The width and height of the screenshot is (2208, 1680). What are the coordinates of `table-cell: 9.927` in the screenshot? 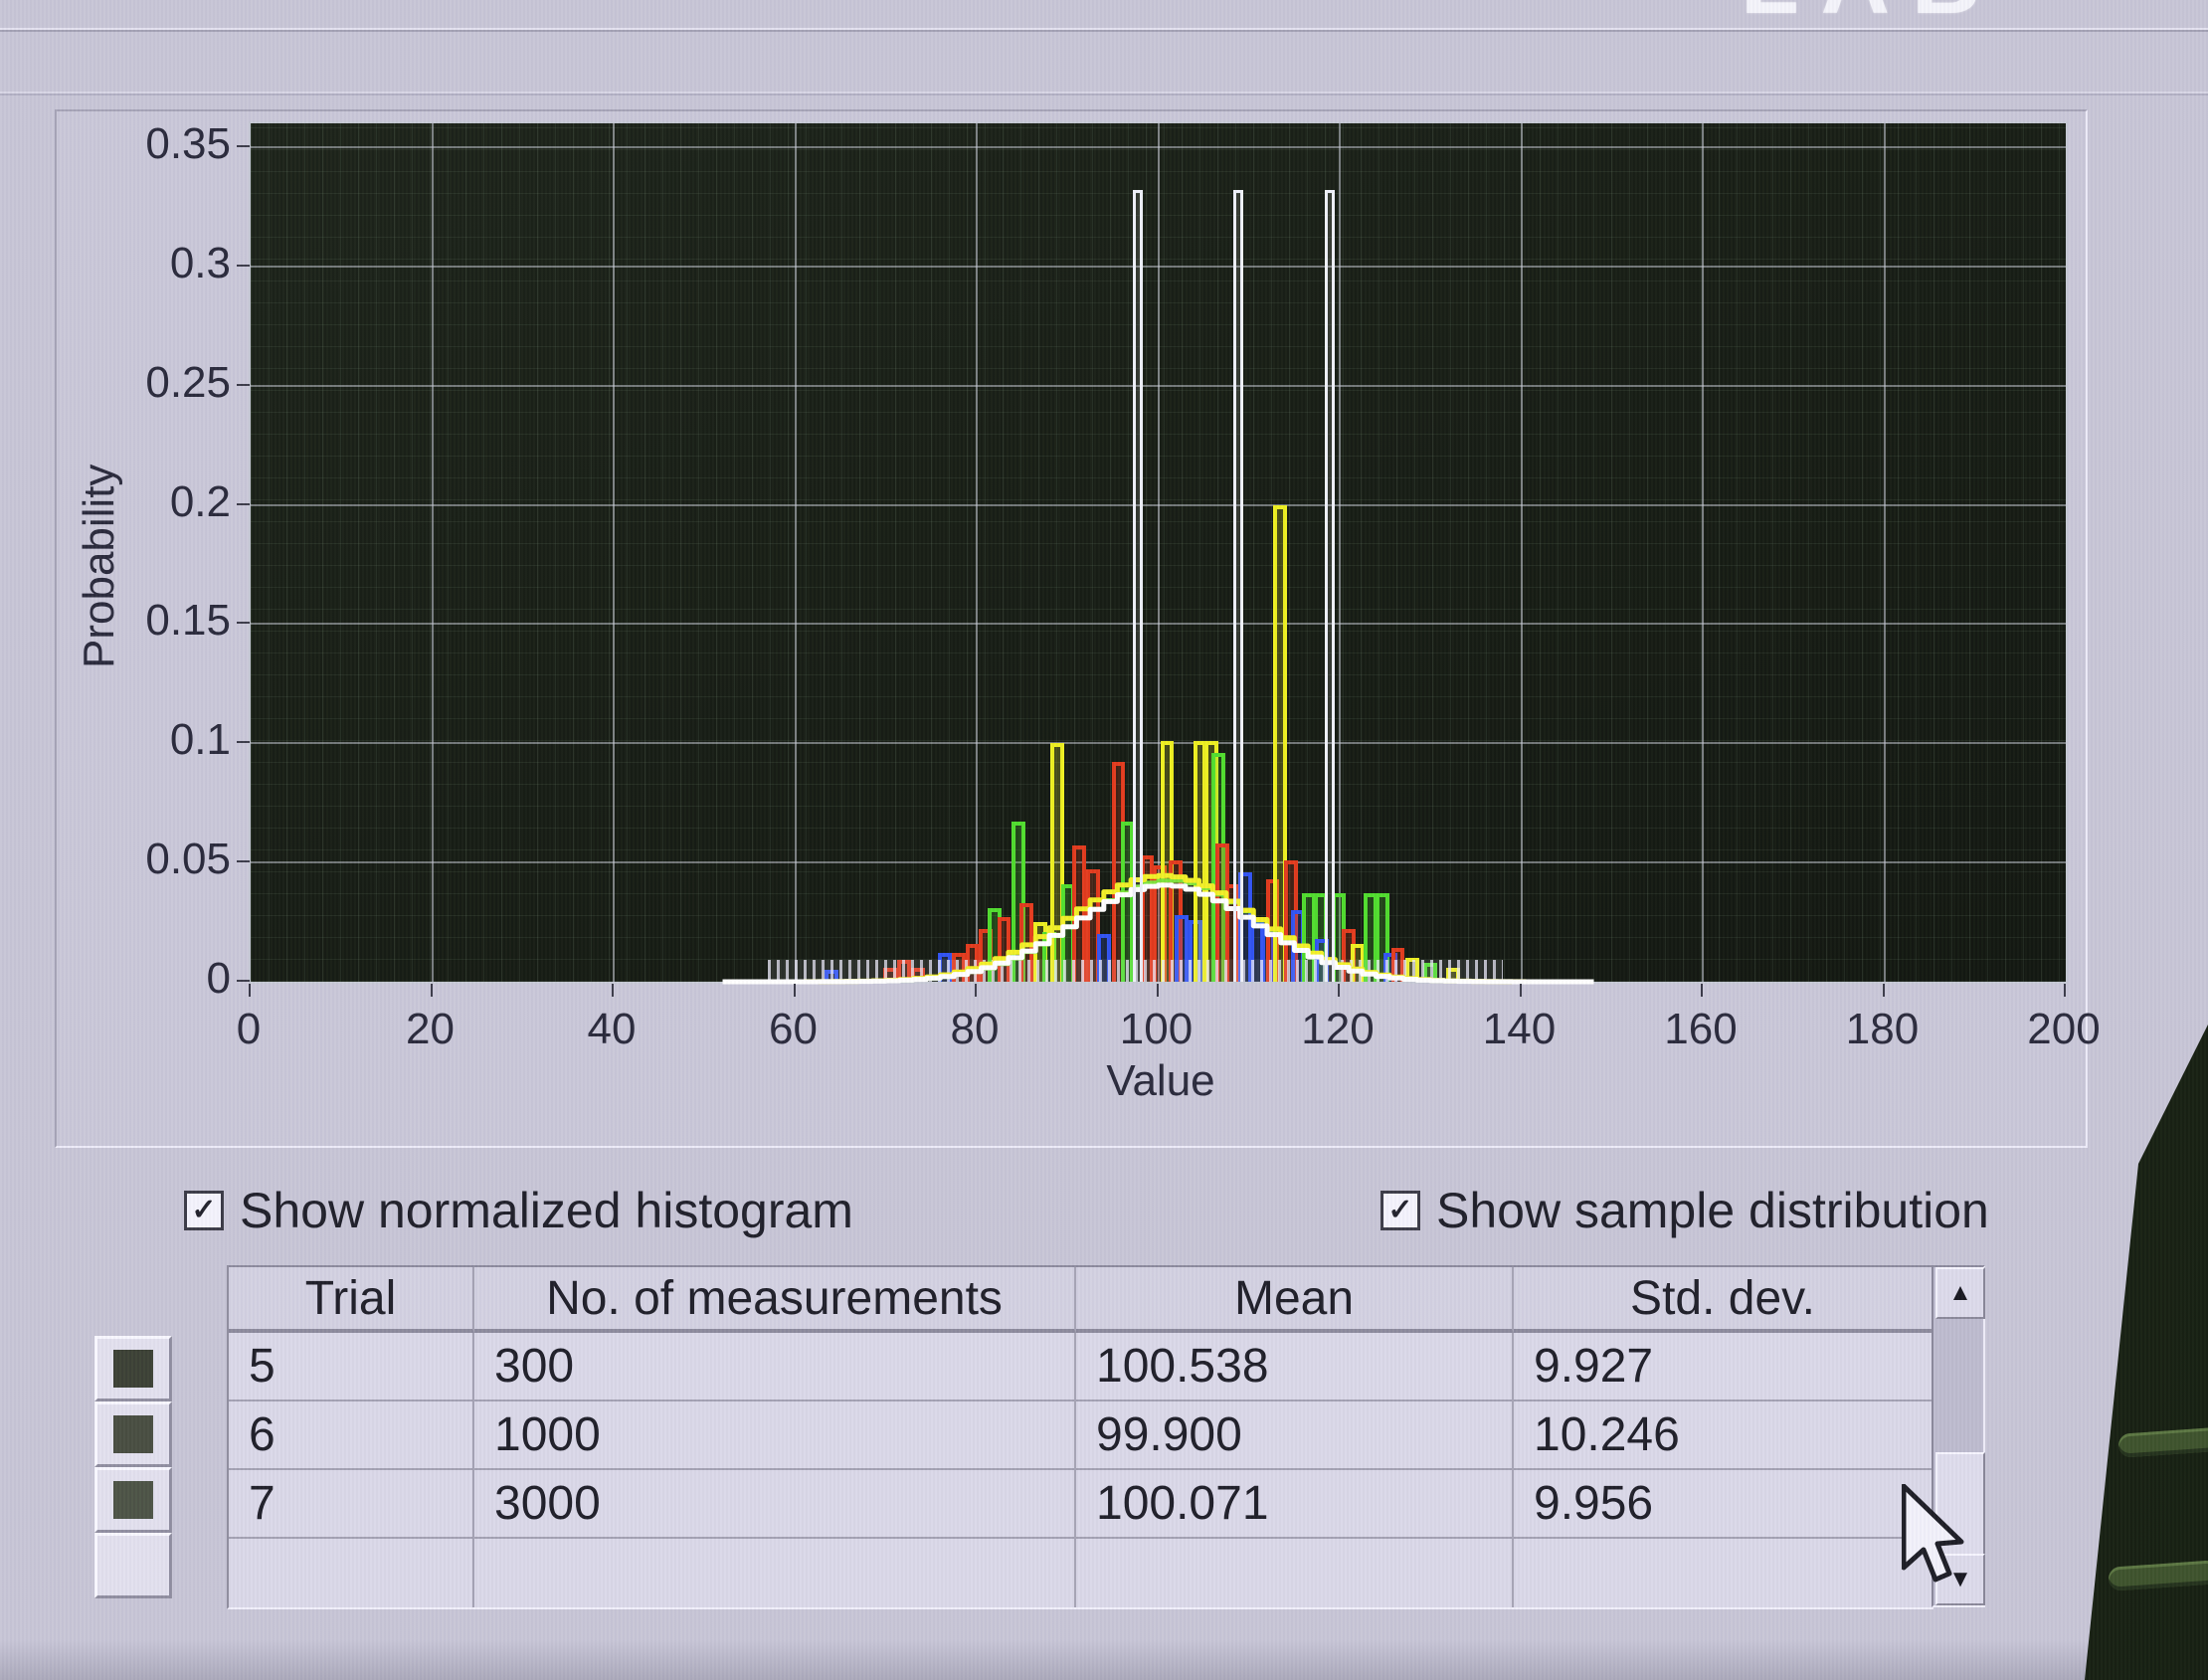 It's located at (1723, 1367).